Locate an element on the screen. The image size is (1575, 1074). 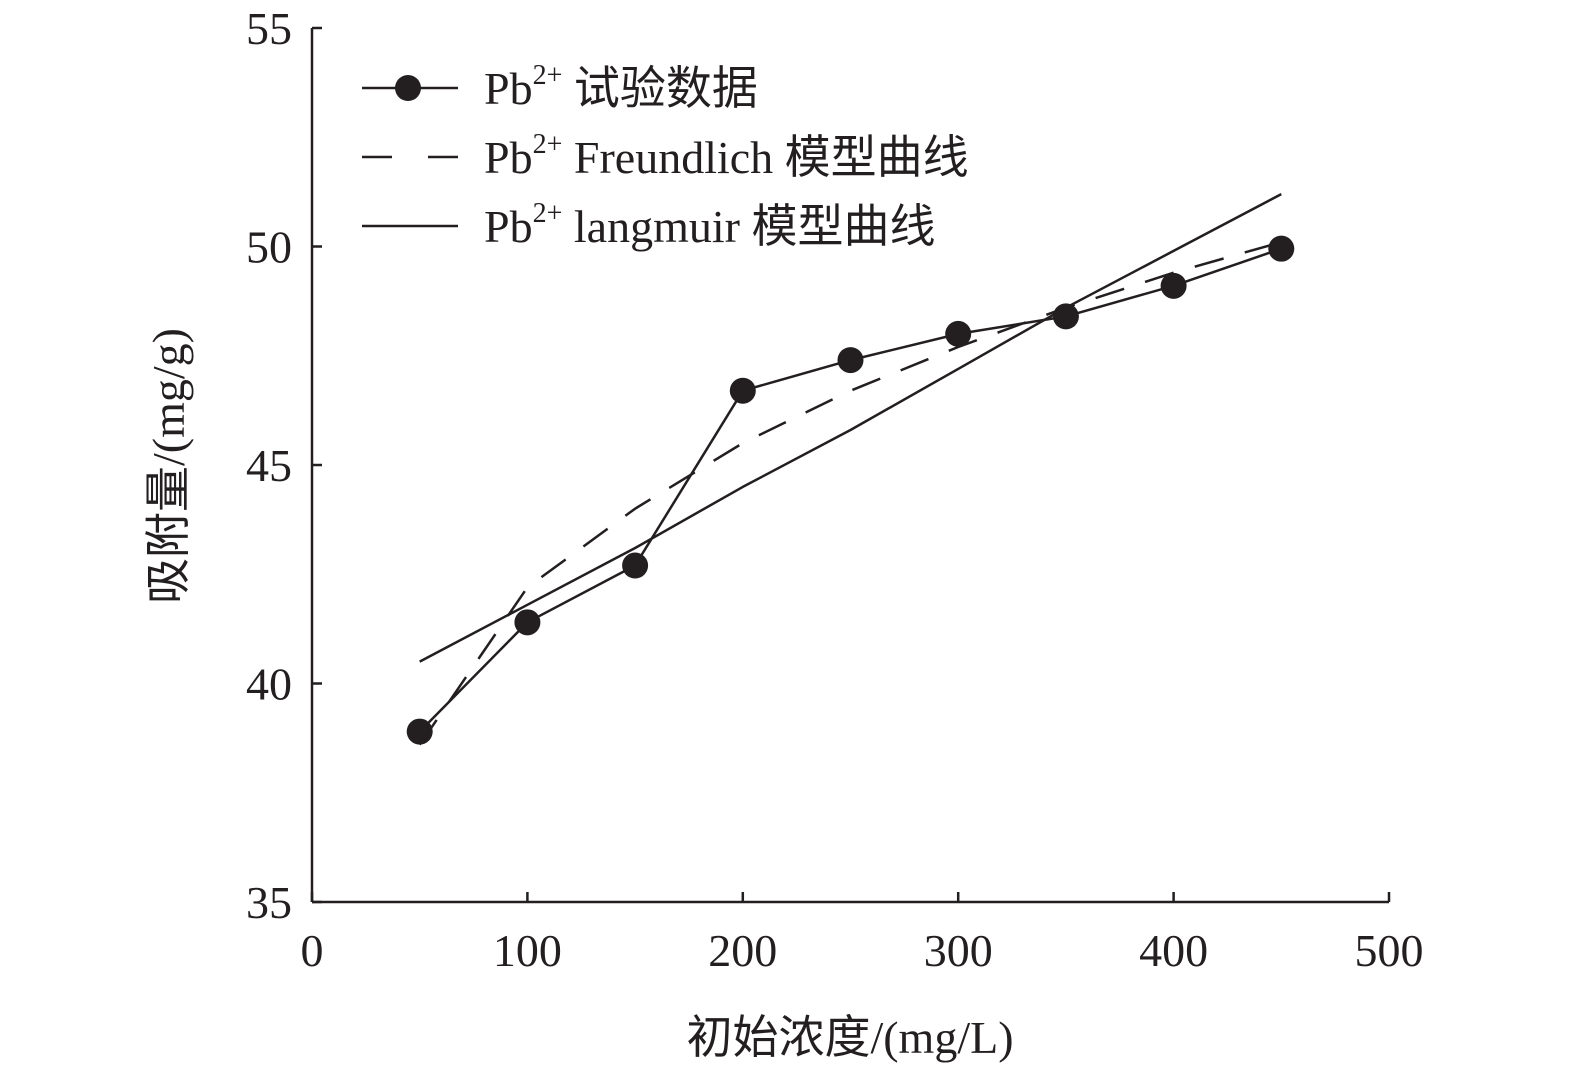
x-tick-label: 300 is located at coordinates (958, 950).